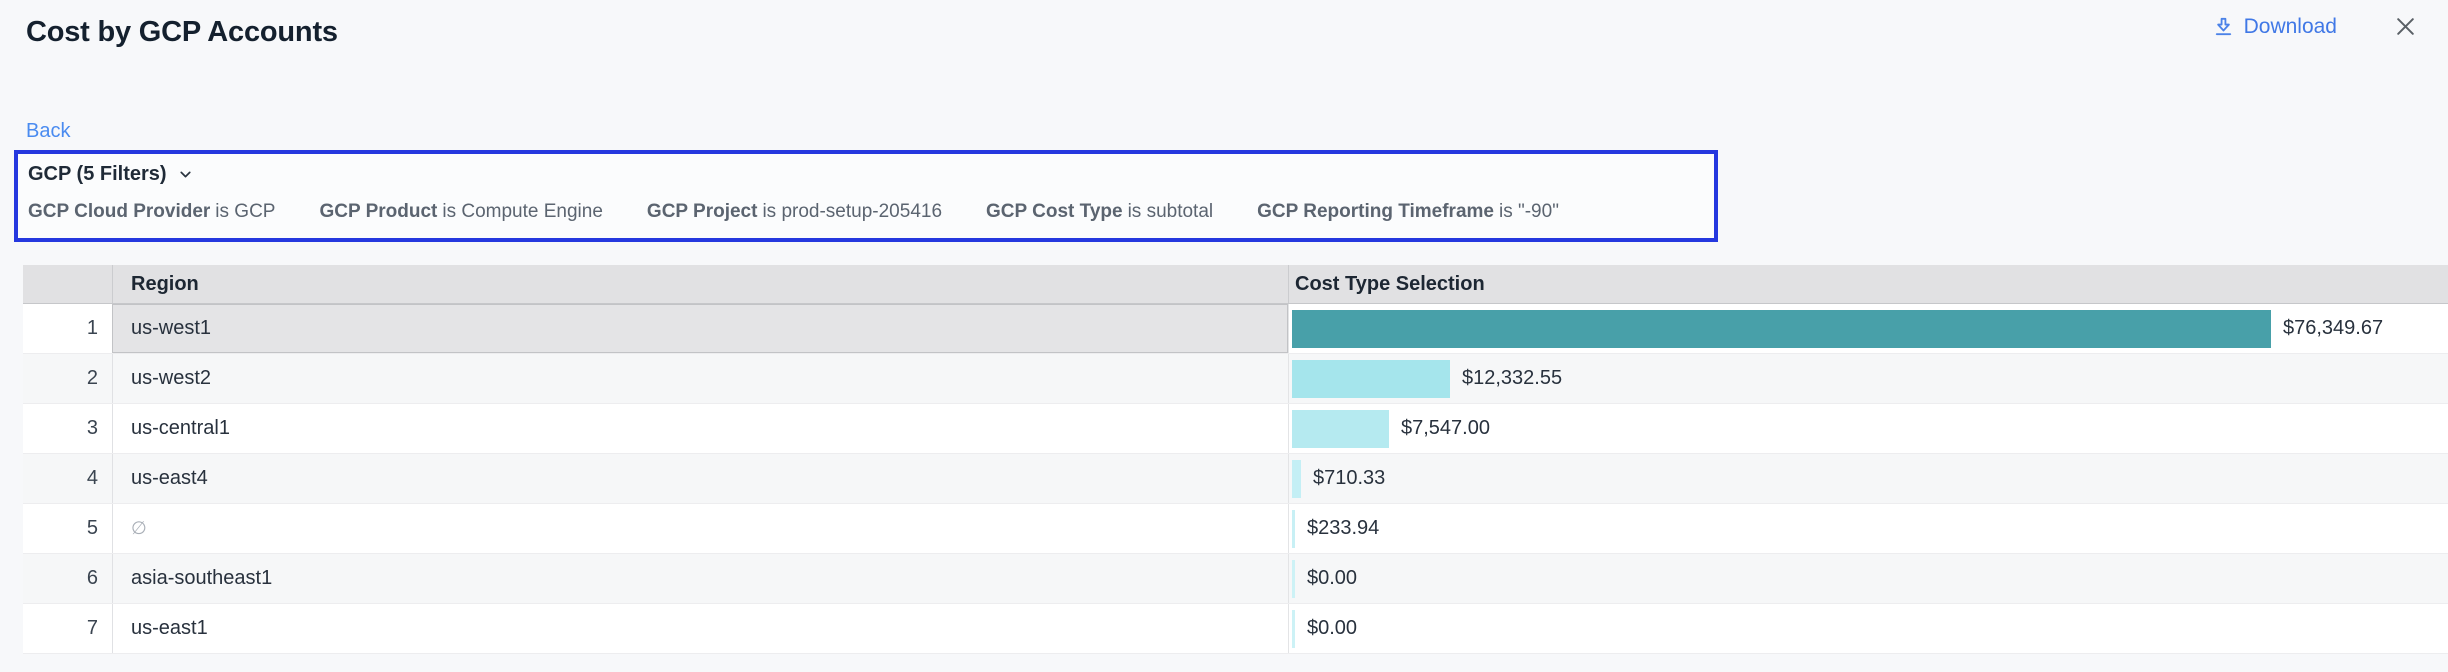 This screenshot has height=672, width=2448. What do you see at coordinates (1868, 378) in the screenshot?
I see `cost-cell: $12,332.55` at bounding box center [1868, 378].